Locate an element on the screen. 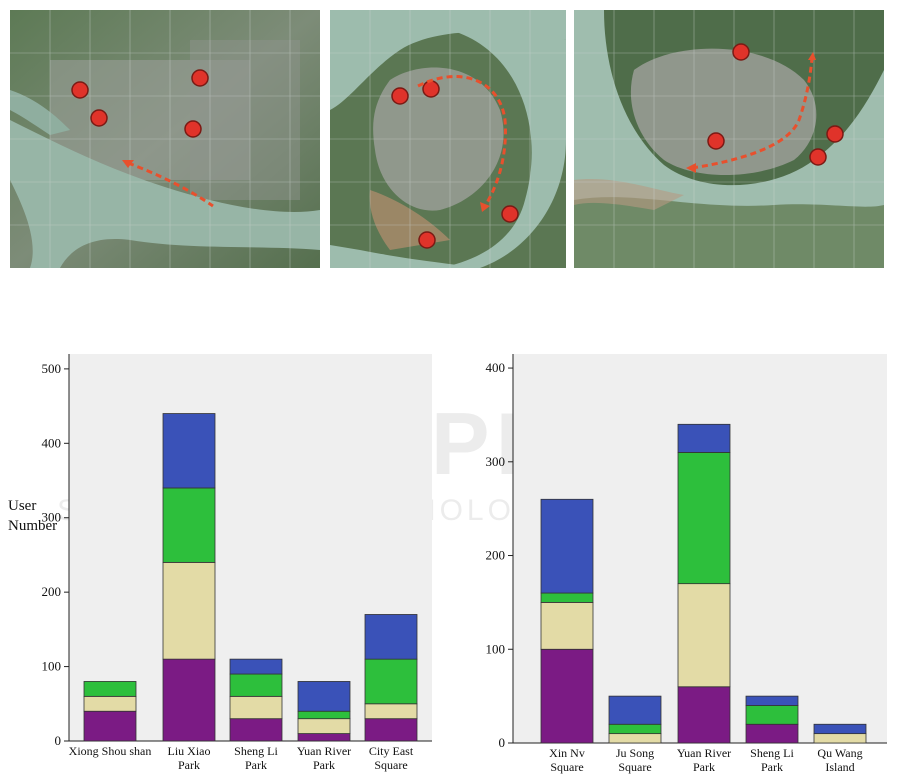  x-tick-label: City East is located at coordinates (391, 751).